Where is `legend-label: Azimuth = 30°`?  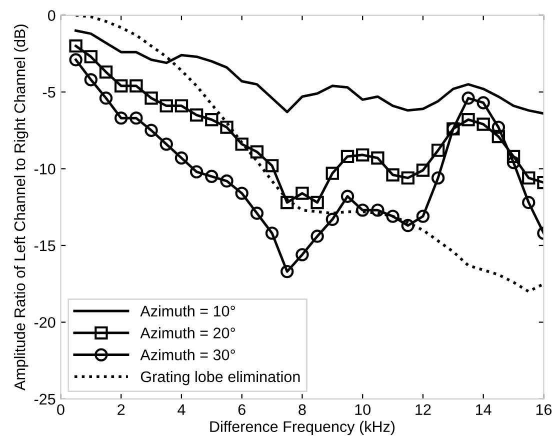 legend-label: Azimuth = 30° is located at coordinates (187, 354).